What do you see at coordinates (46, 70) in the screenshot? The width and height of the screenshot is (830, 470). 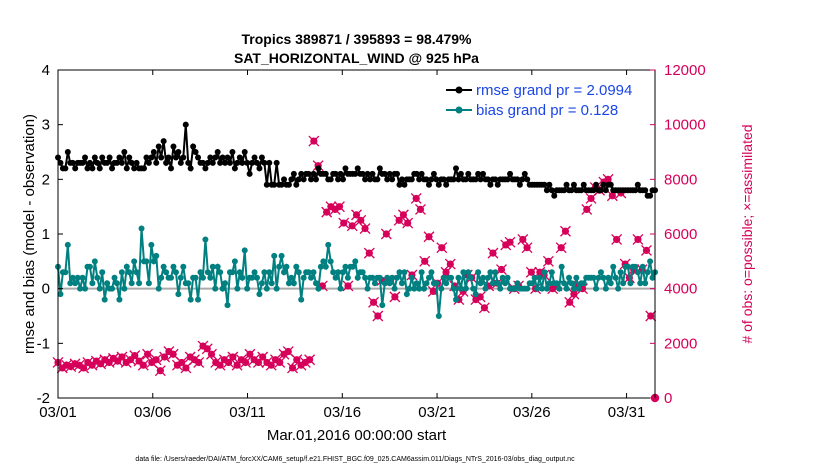 I see `y-tick-label: 4` at bounding box center [46, 70].